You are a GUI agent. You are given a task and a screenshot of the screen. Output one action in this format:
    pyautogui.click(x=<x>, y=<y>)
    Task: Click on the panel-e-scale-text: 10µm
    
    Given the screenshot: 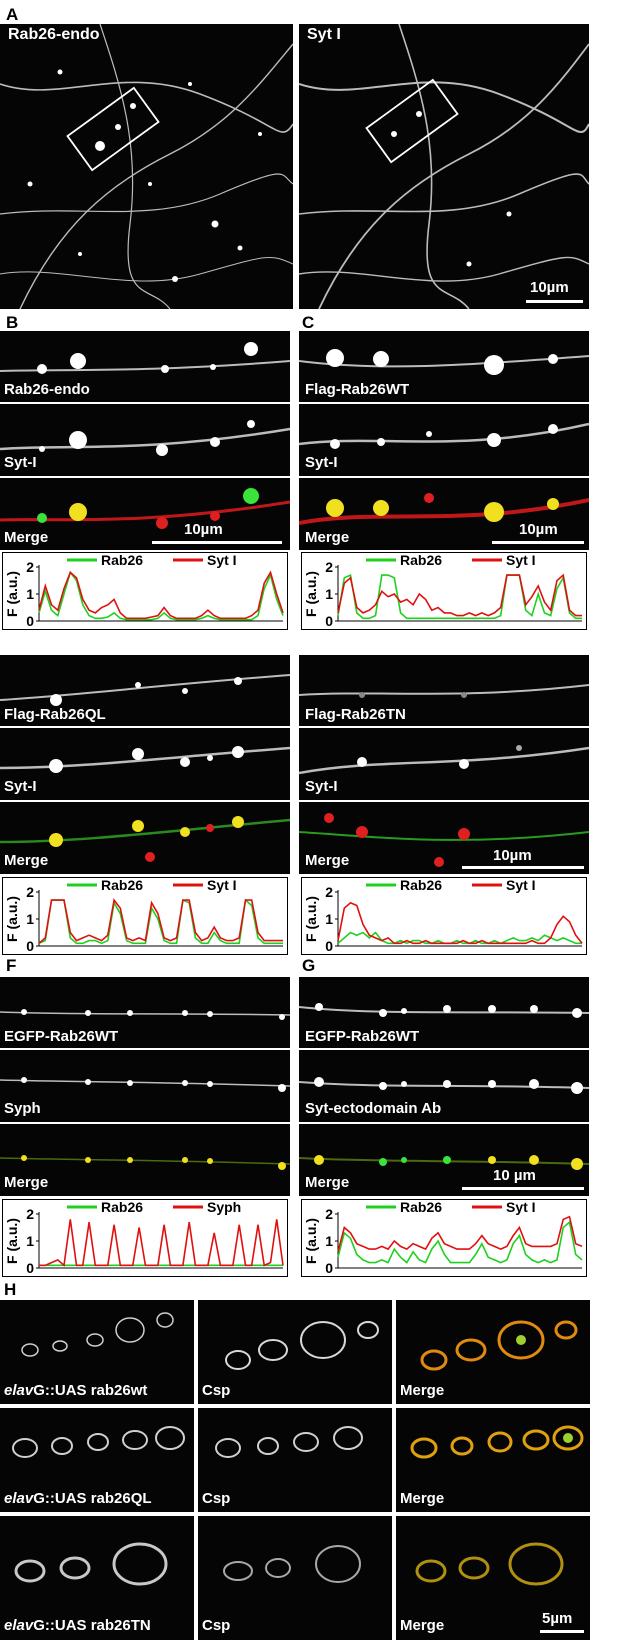 What is the action you would take?
    pyautogui.click(x=512, y=855)
    